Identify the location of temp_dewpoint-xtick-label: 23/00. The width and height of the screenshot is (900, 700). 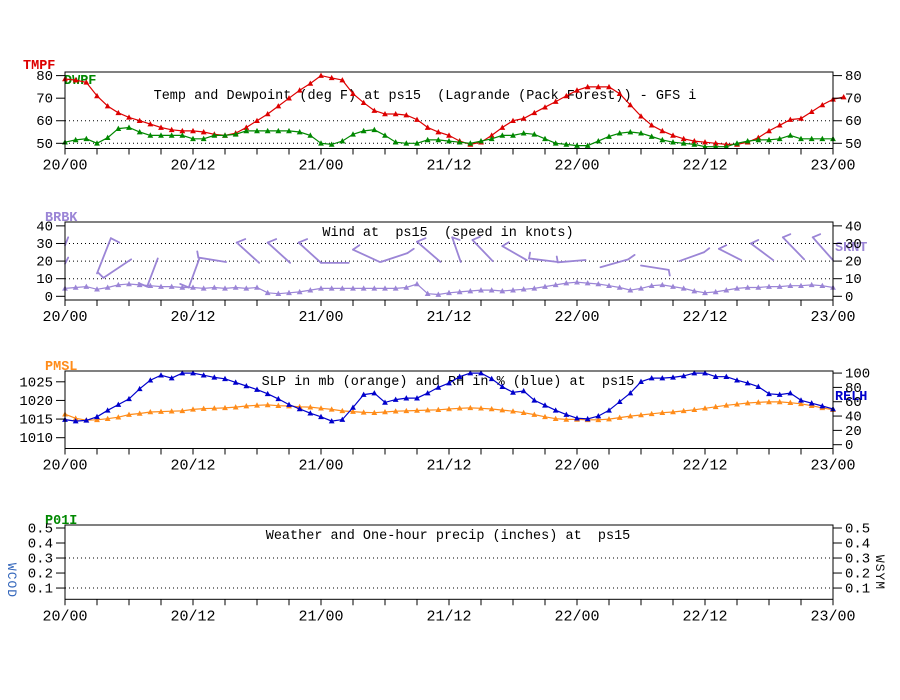
(832, 166).